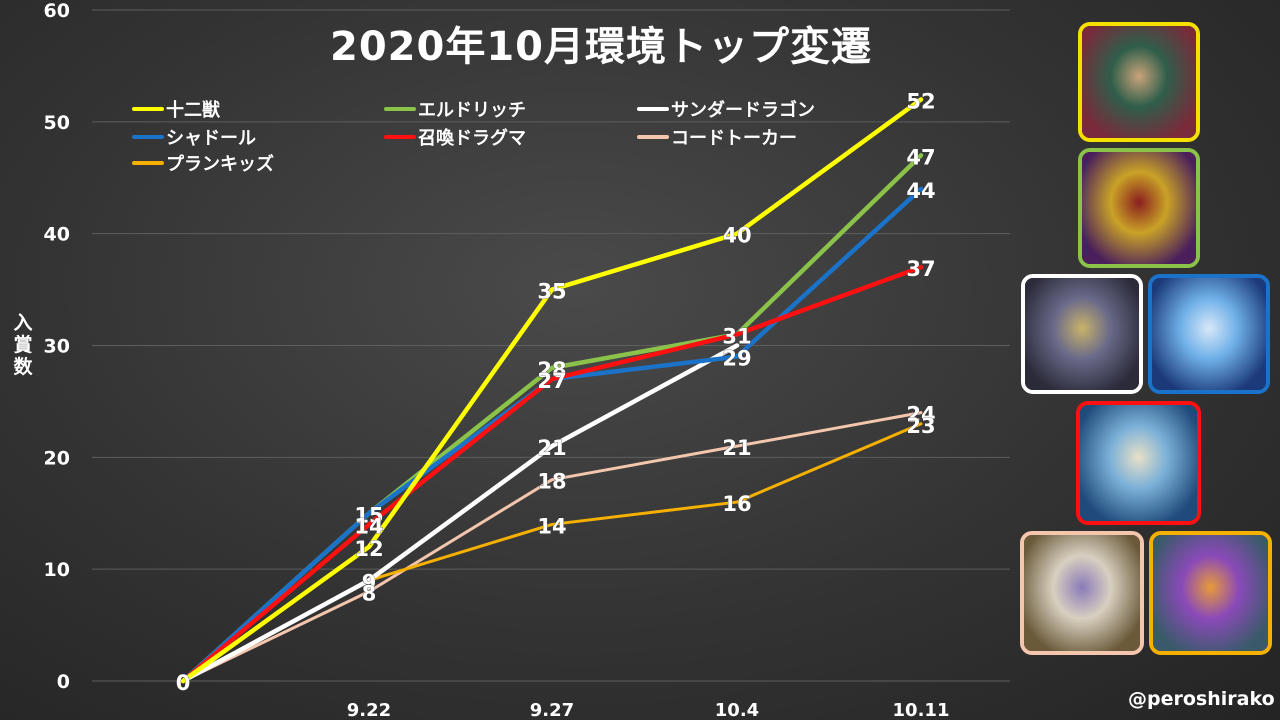  I want to click on data-label: 28, so click(551, 370).